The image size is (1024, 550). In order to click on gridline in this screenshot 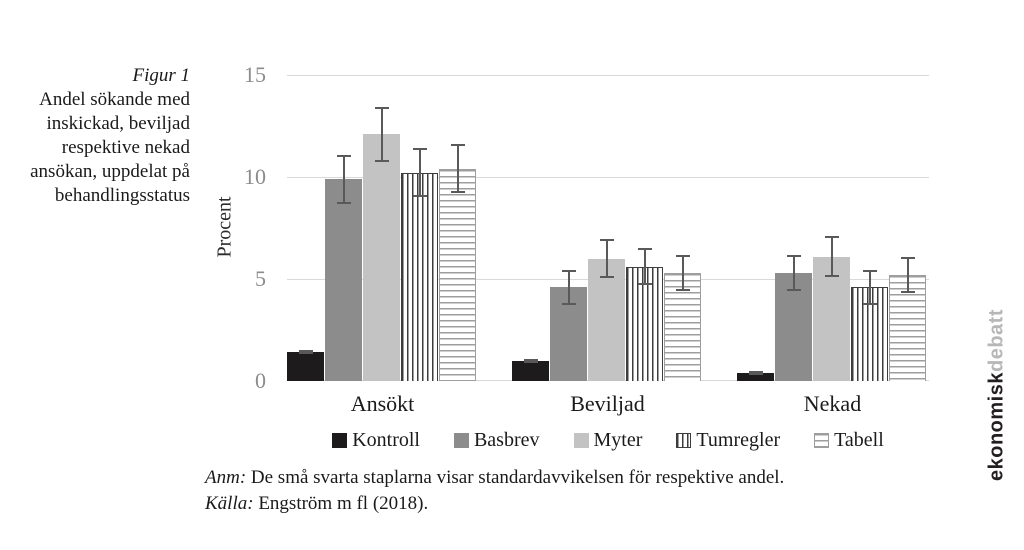, I will do `click(608, 177)`.